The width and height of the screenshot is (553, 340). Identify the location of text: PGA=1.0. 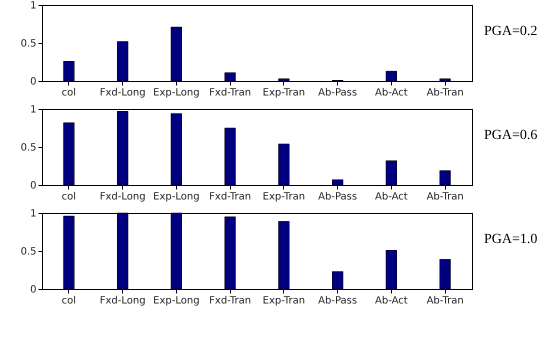
(511, 239).